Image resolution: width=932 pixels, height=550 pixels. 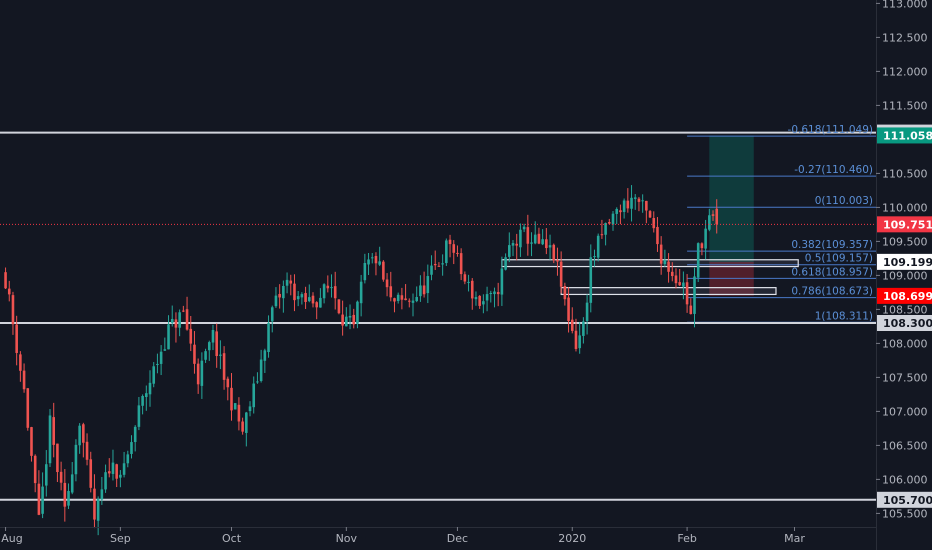 I want to click on fib-level-label: 1(108.311), so click(x=844, y=316).